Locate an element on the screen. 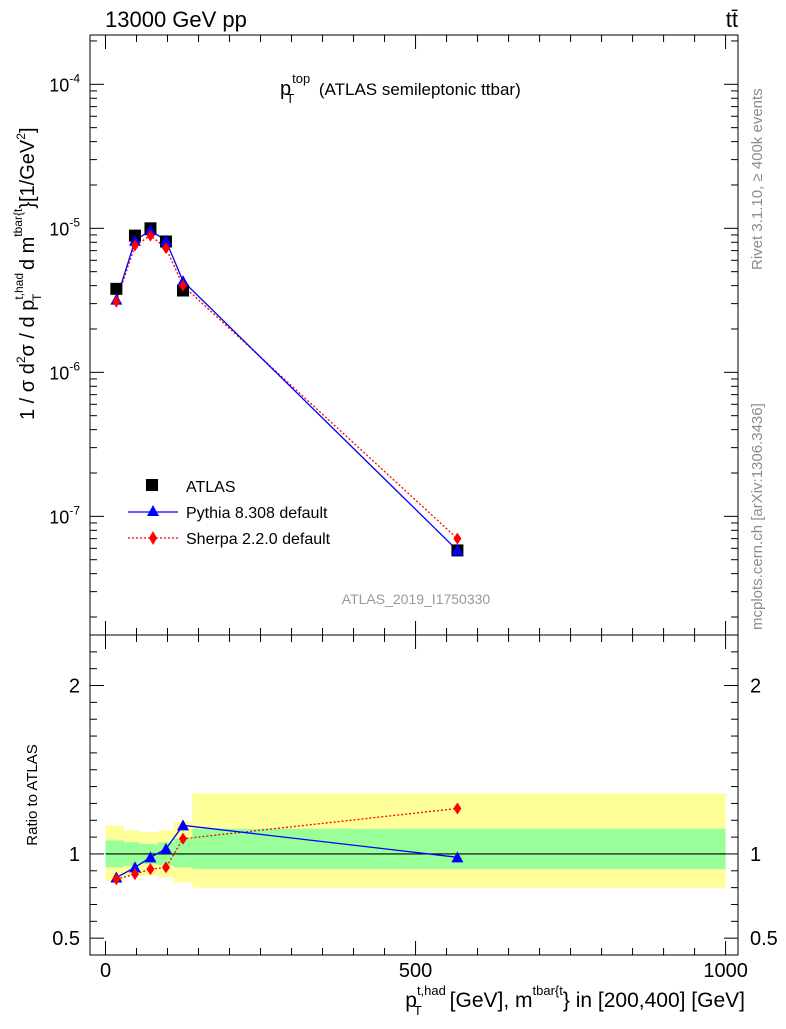 The image size is (786, 1029). rivet-version-label: Rivet 3.1.10, ≥ 400k events is located at coordinates (757, 179).